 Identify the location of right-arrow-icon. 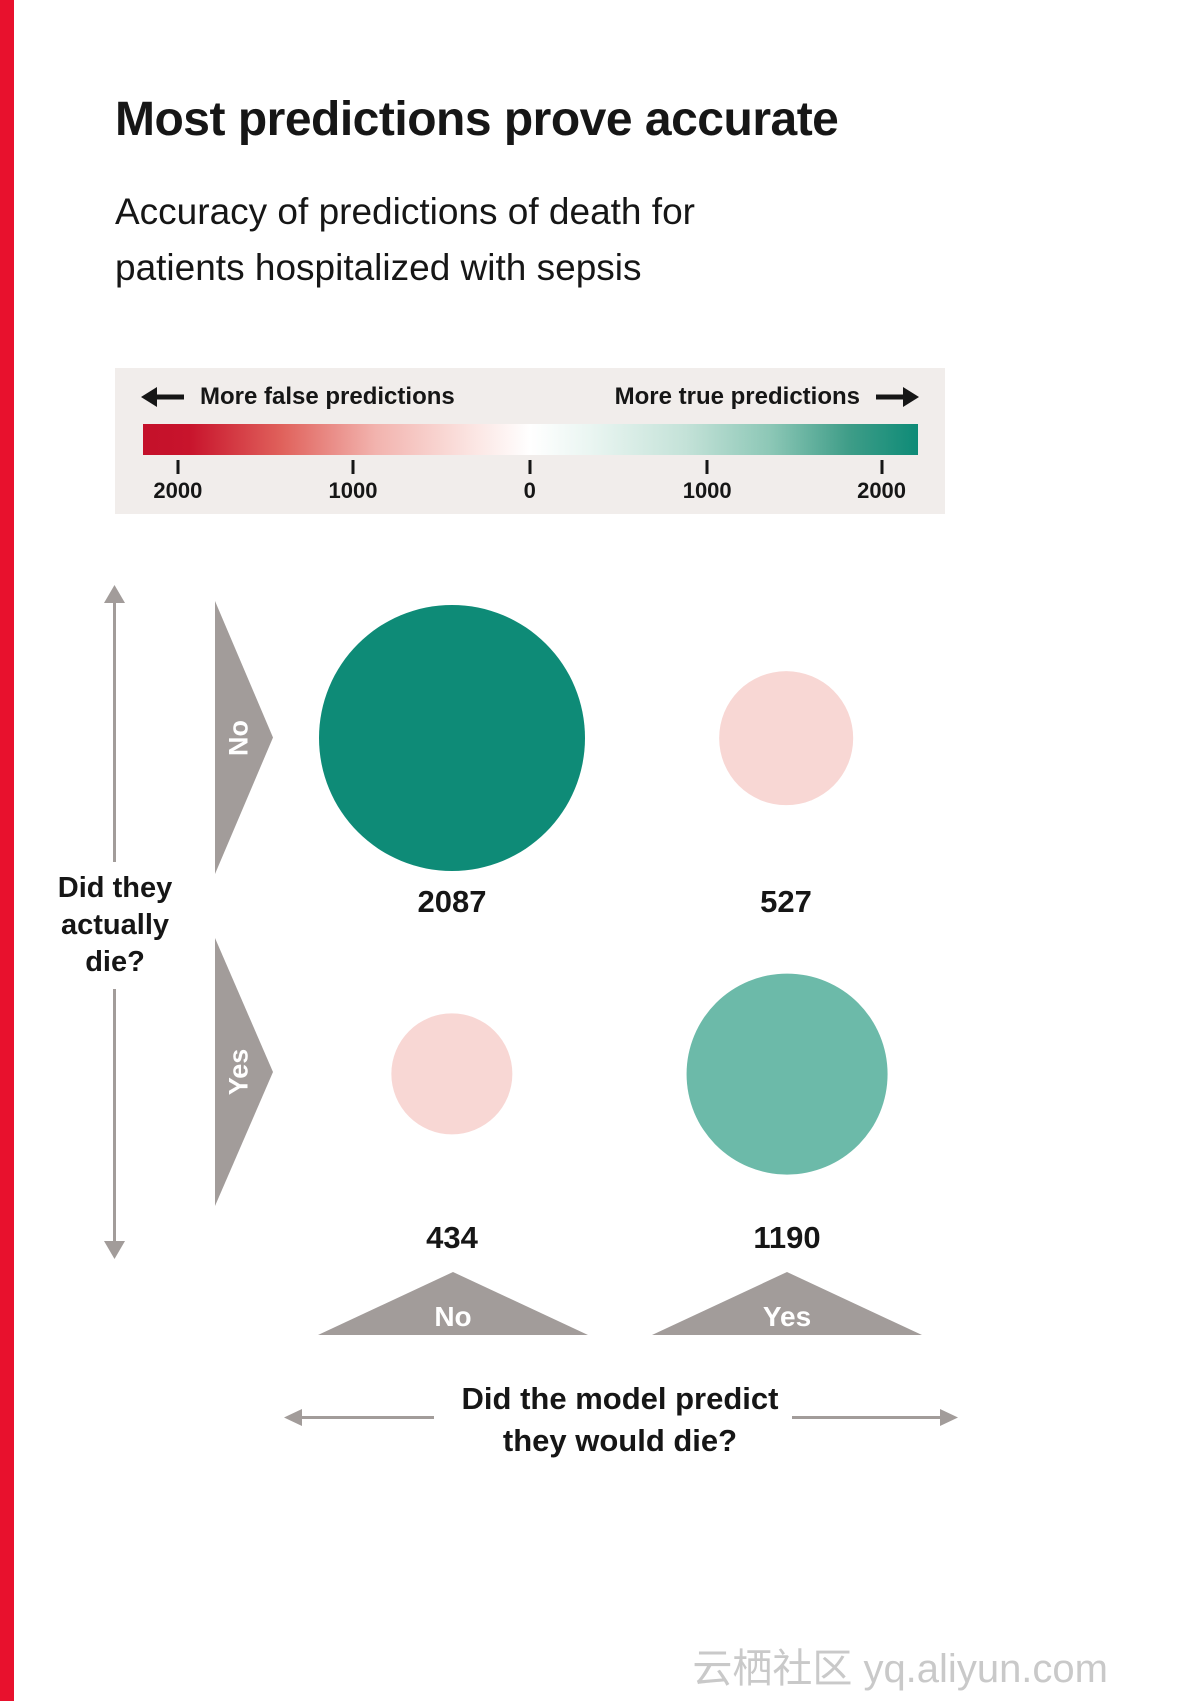
(897, 397).